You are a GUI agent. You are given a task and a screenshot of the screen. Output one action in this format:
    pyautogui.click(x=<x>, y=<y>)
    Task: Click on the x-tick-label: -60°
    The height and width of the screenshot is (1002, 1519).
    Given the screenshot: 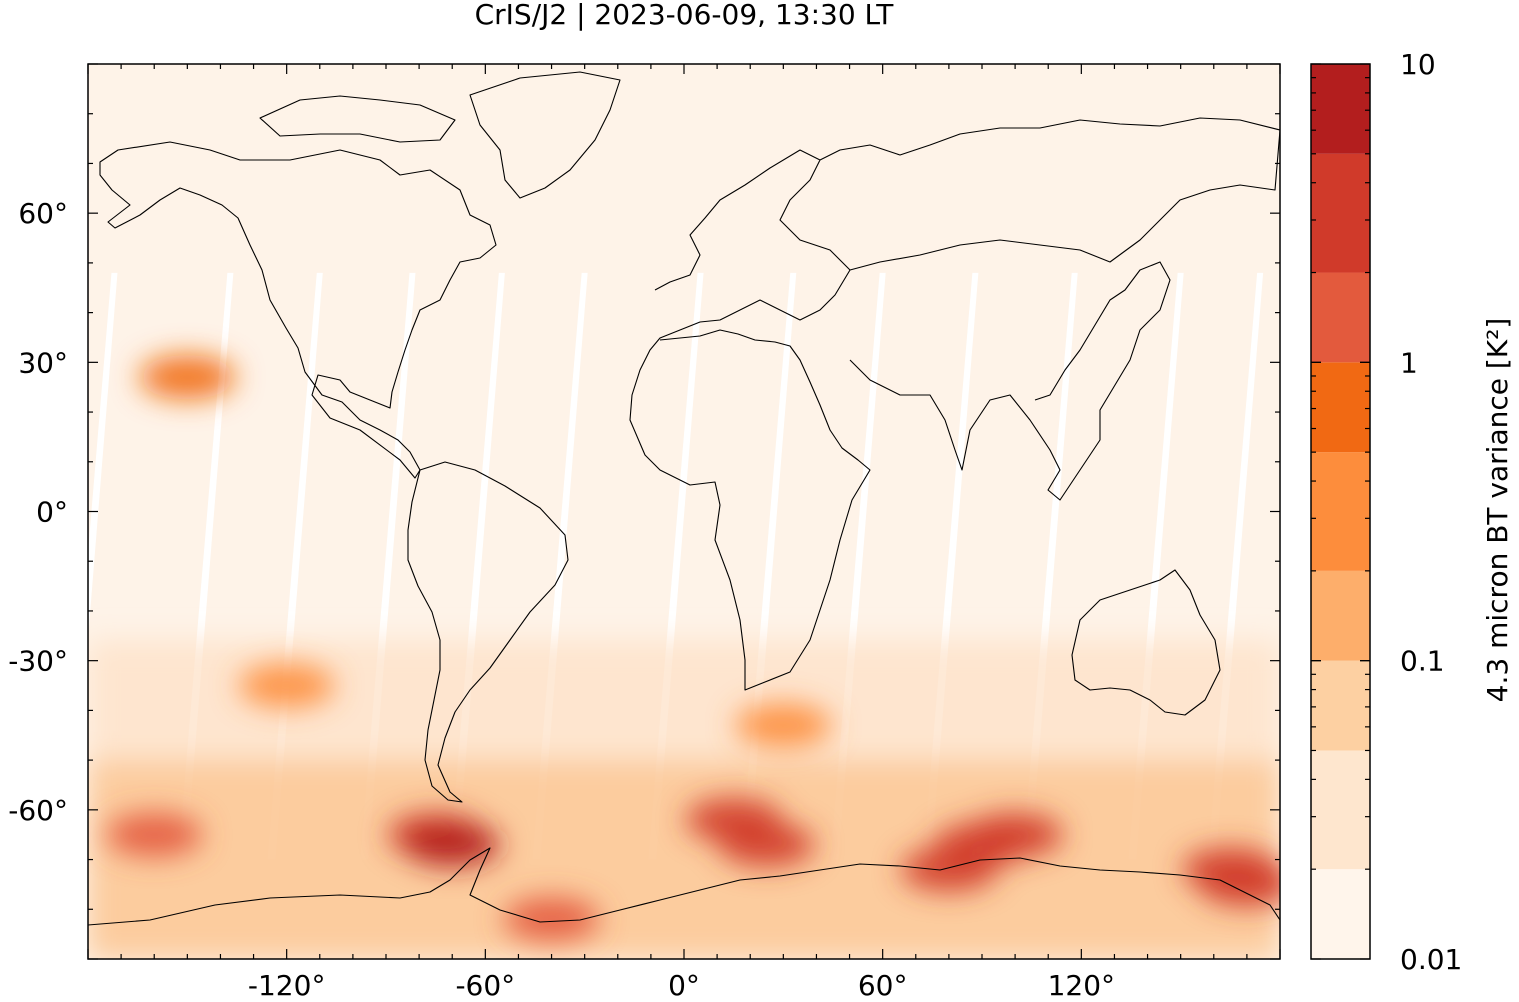 What is the action you would take?
    pyautogui.click(x=485, y=985)
    